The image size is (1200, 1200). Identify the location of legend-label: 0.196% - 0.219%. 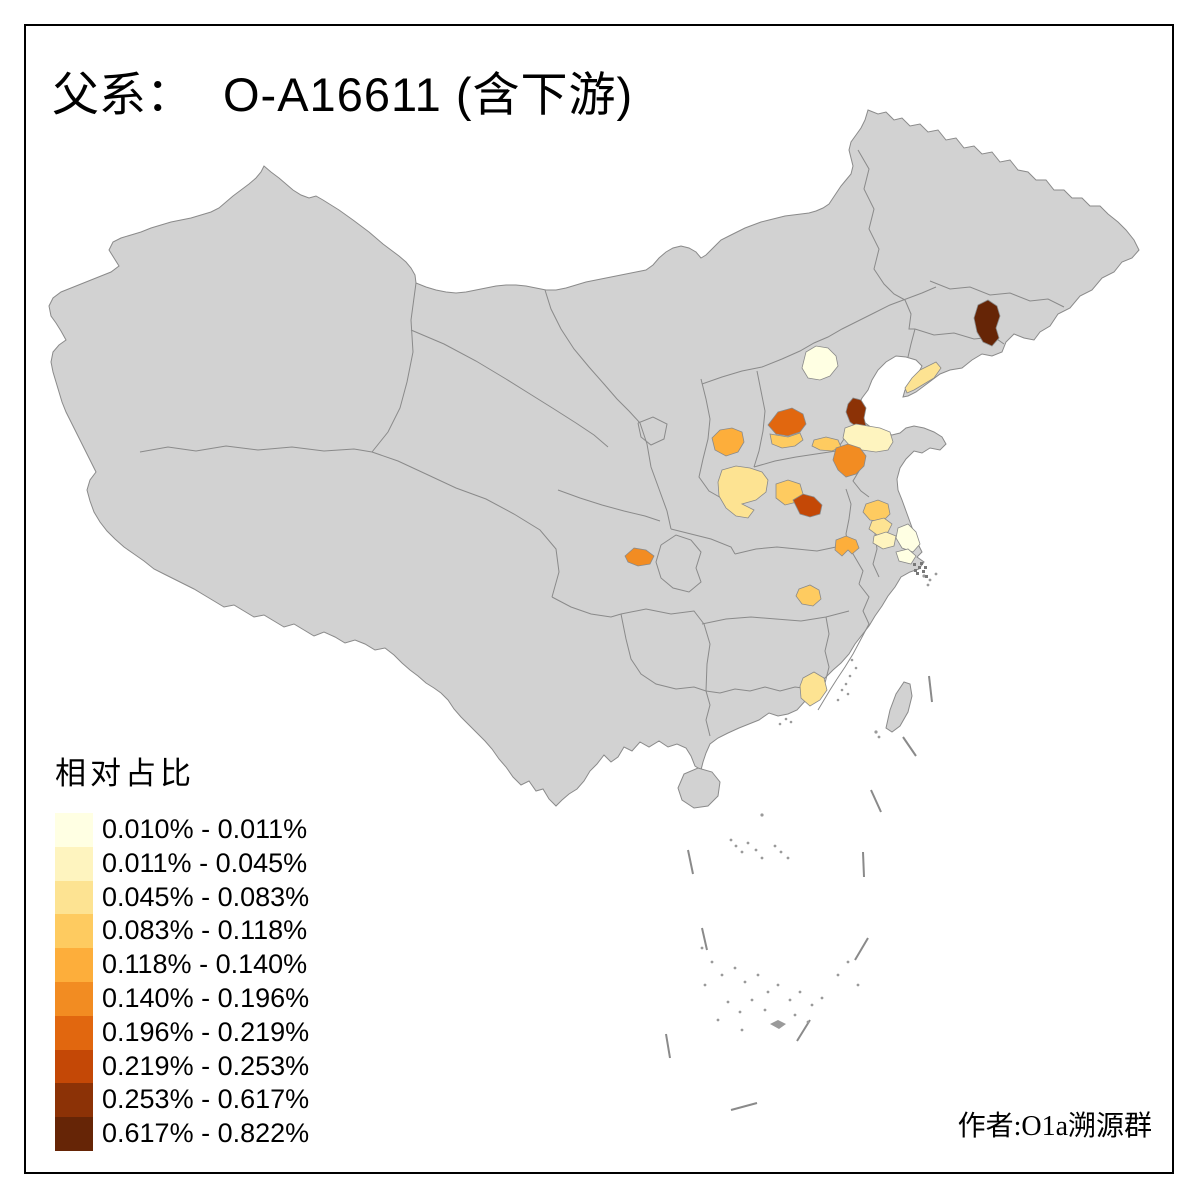
(206, 1031).